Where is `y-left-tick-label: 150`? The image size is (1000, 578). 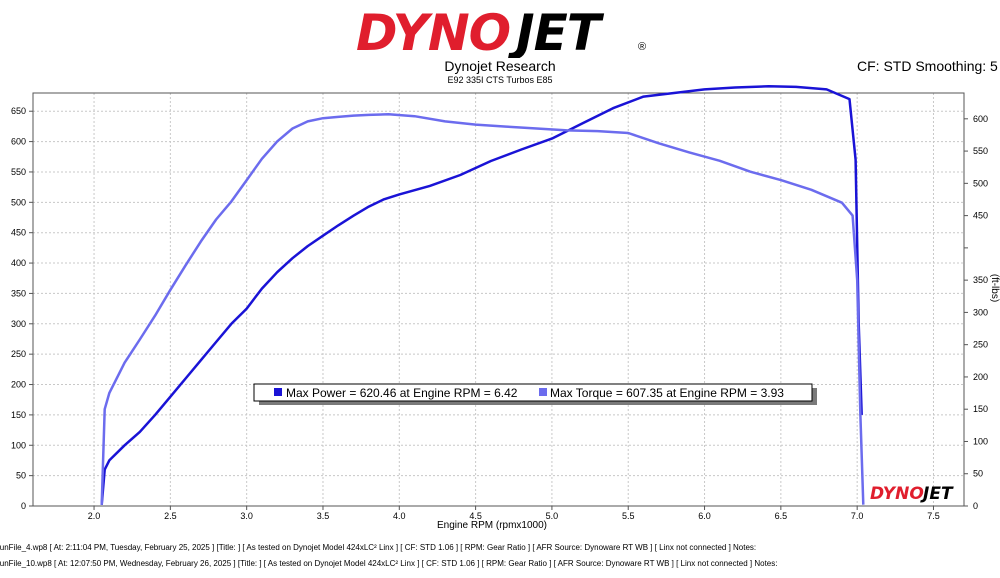 y-left-tick-label: 150 is located at coordinates (18, 415).